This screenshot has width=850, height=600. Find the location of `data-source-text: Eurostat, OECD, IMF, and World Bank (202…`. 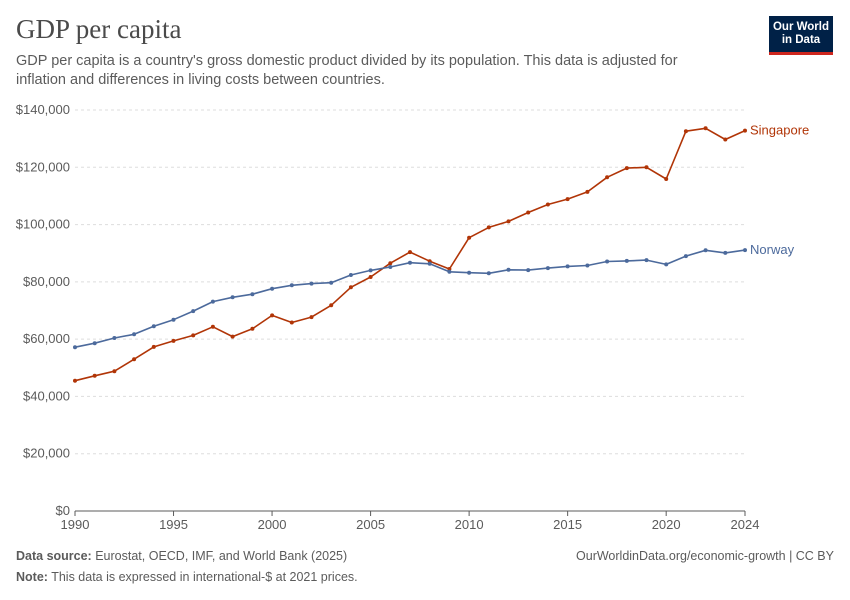

data-source-text: Eurostat, OECD, IMF, and World Bank (202… is located at coordinates (221, 556).